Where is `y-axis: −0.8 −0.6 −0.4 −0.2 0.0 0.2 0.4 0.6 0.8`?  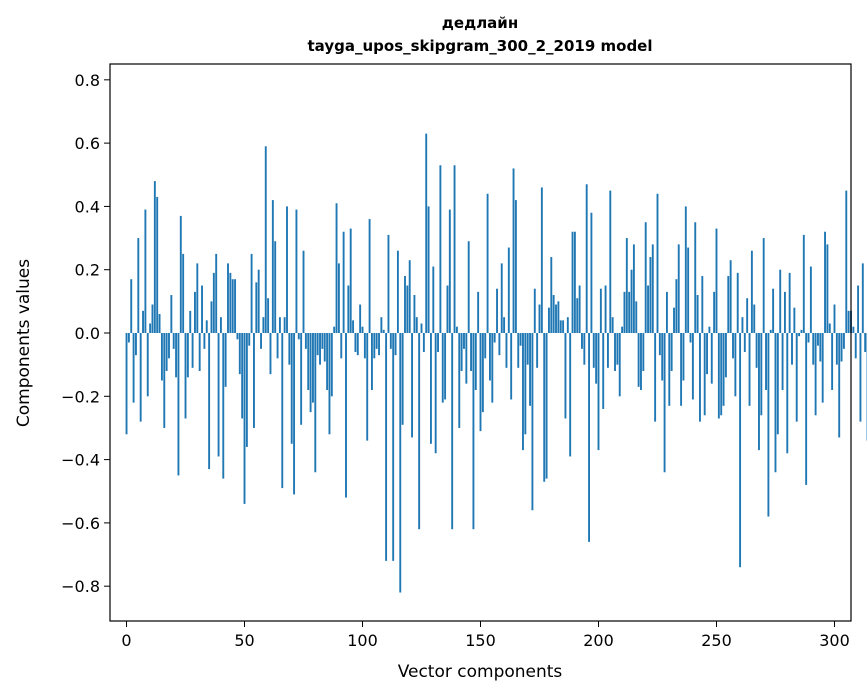
y-axis: −0.8 −0.6 −0.4 −0.2 0.0 0.2 0.4 0.6 0.8 is located at coordinates (85, 333).